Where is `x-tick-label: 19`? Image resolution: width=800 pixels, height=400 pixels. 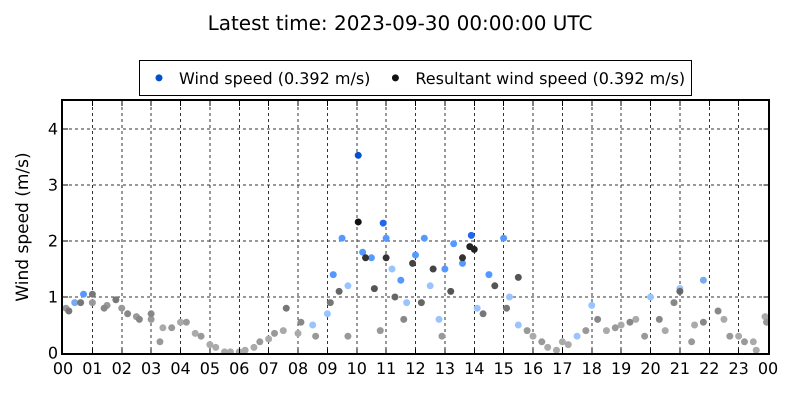
x-tick-label: 19 is located at coordinates (621, 368).